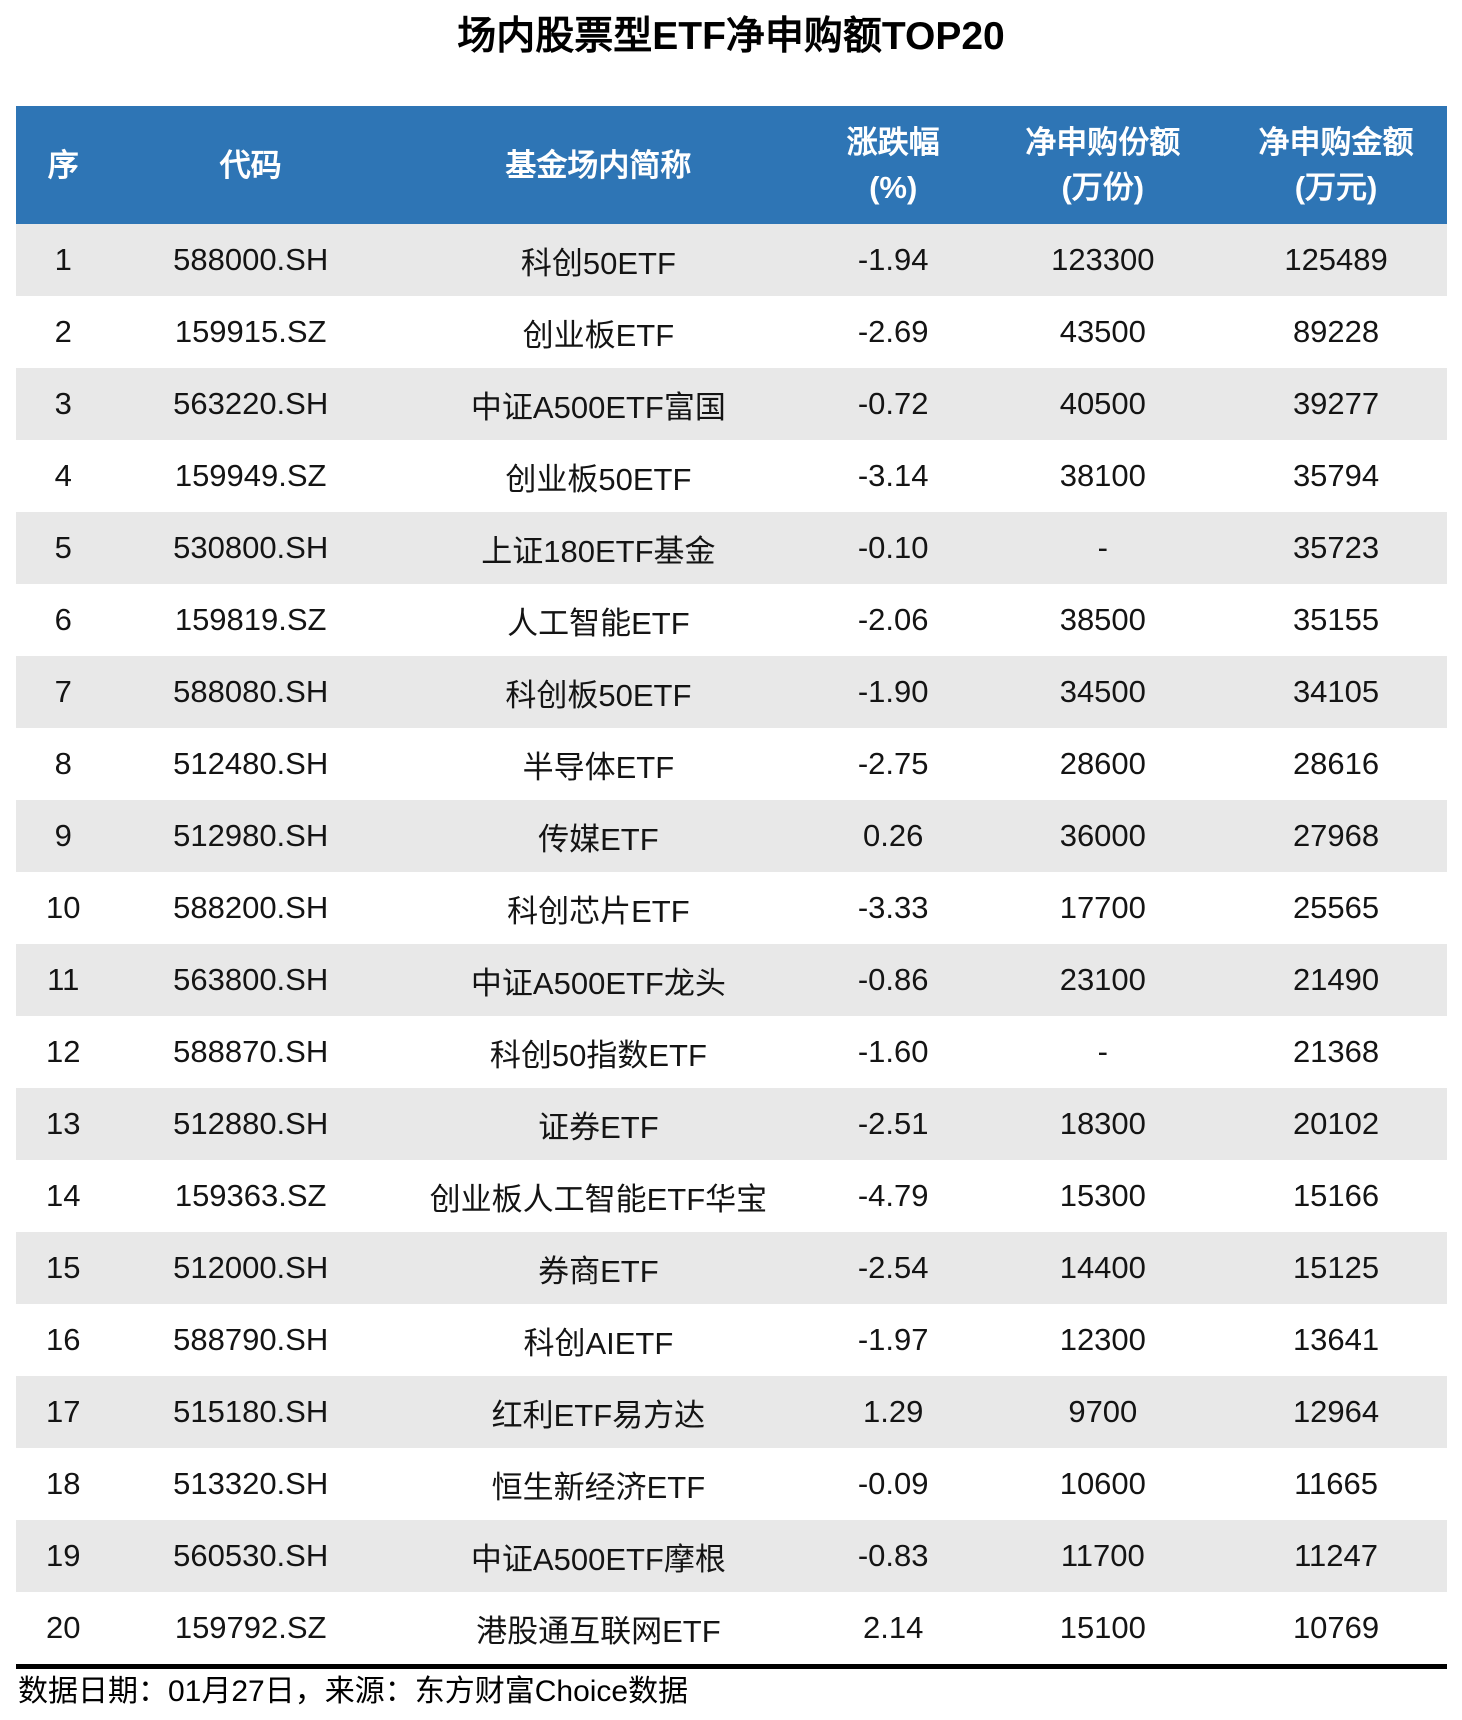 This screenshot has height=1720, width=1462. Describe the element at coordinates (893, 142) in the screenshot. I see `column-header-label: 涨跌幅` at that location.